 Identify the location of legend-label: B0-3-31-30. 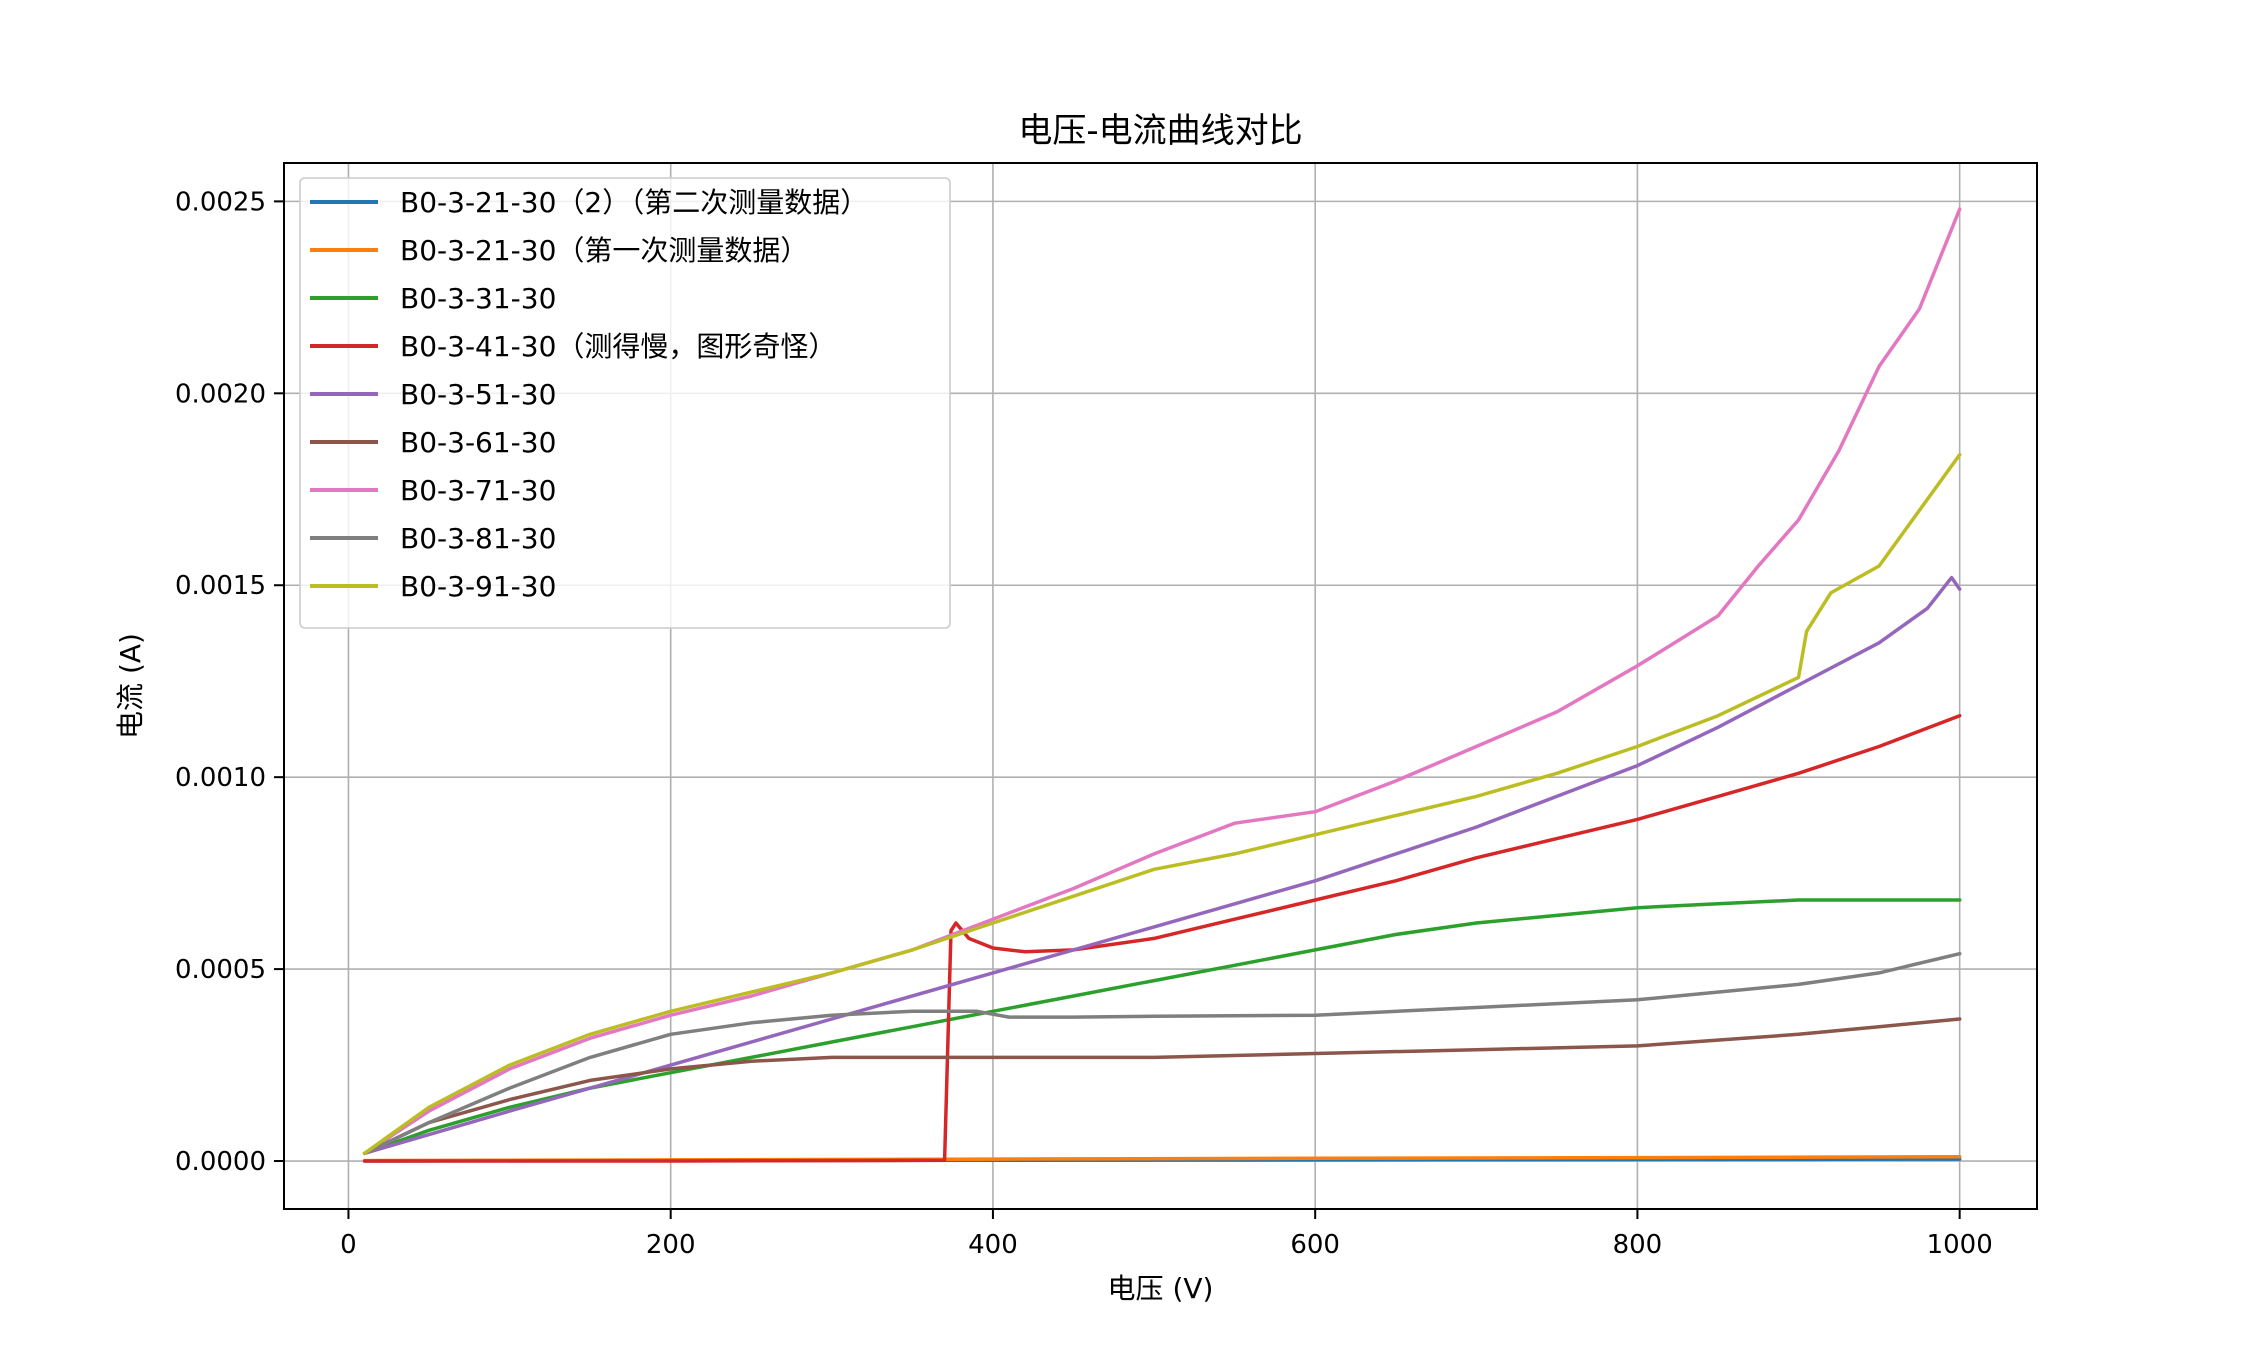
(478, 298).